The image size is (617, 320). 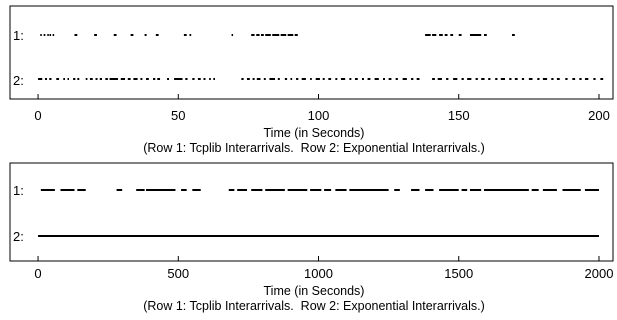 I want to click on panel-1-ticks: 0 50 100 150 200, so click(x=322, y=108).